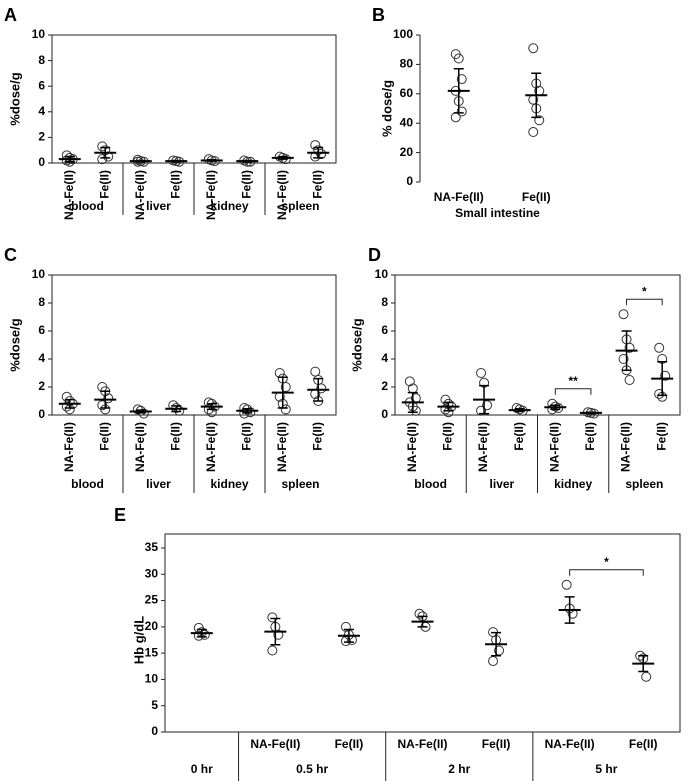  What do you see at coordinates (403, 34) in the screenshot?
I see `y-tick-label: 100` at bounding box center [403, 34].